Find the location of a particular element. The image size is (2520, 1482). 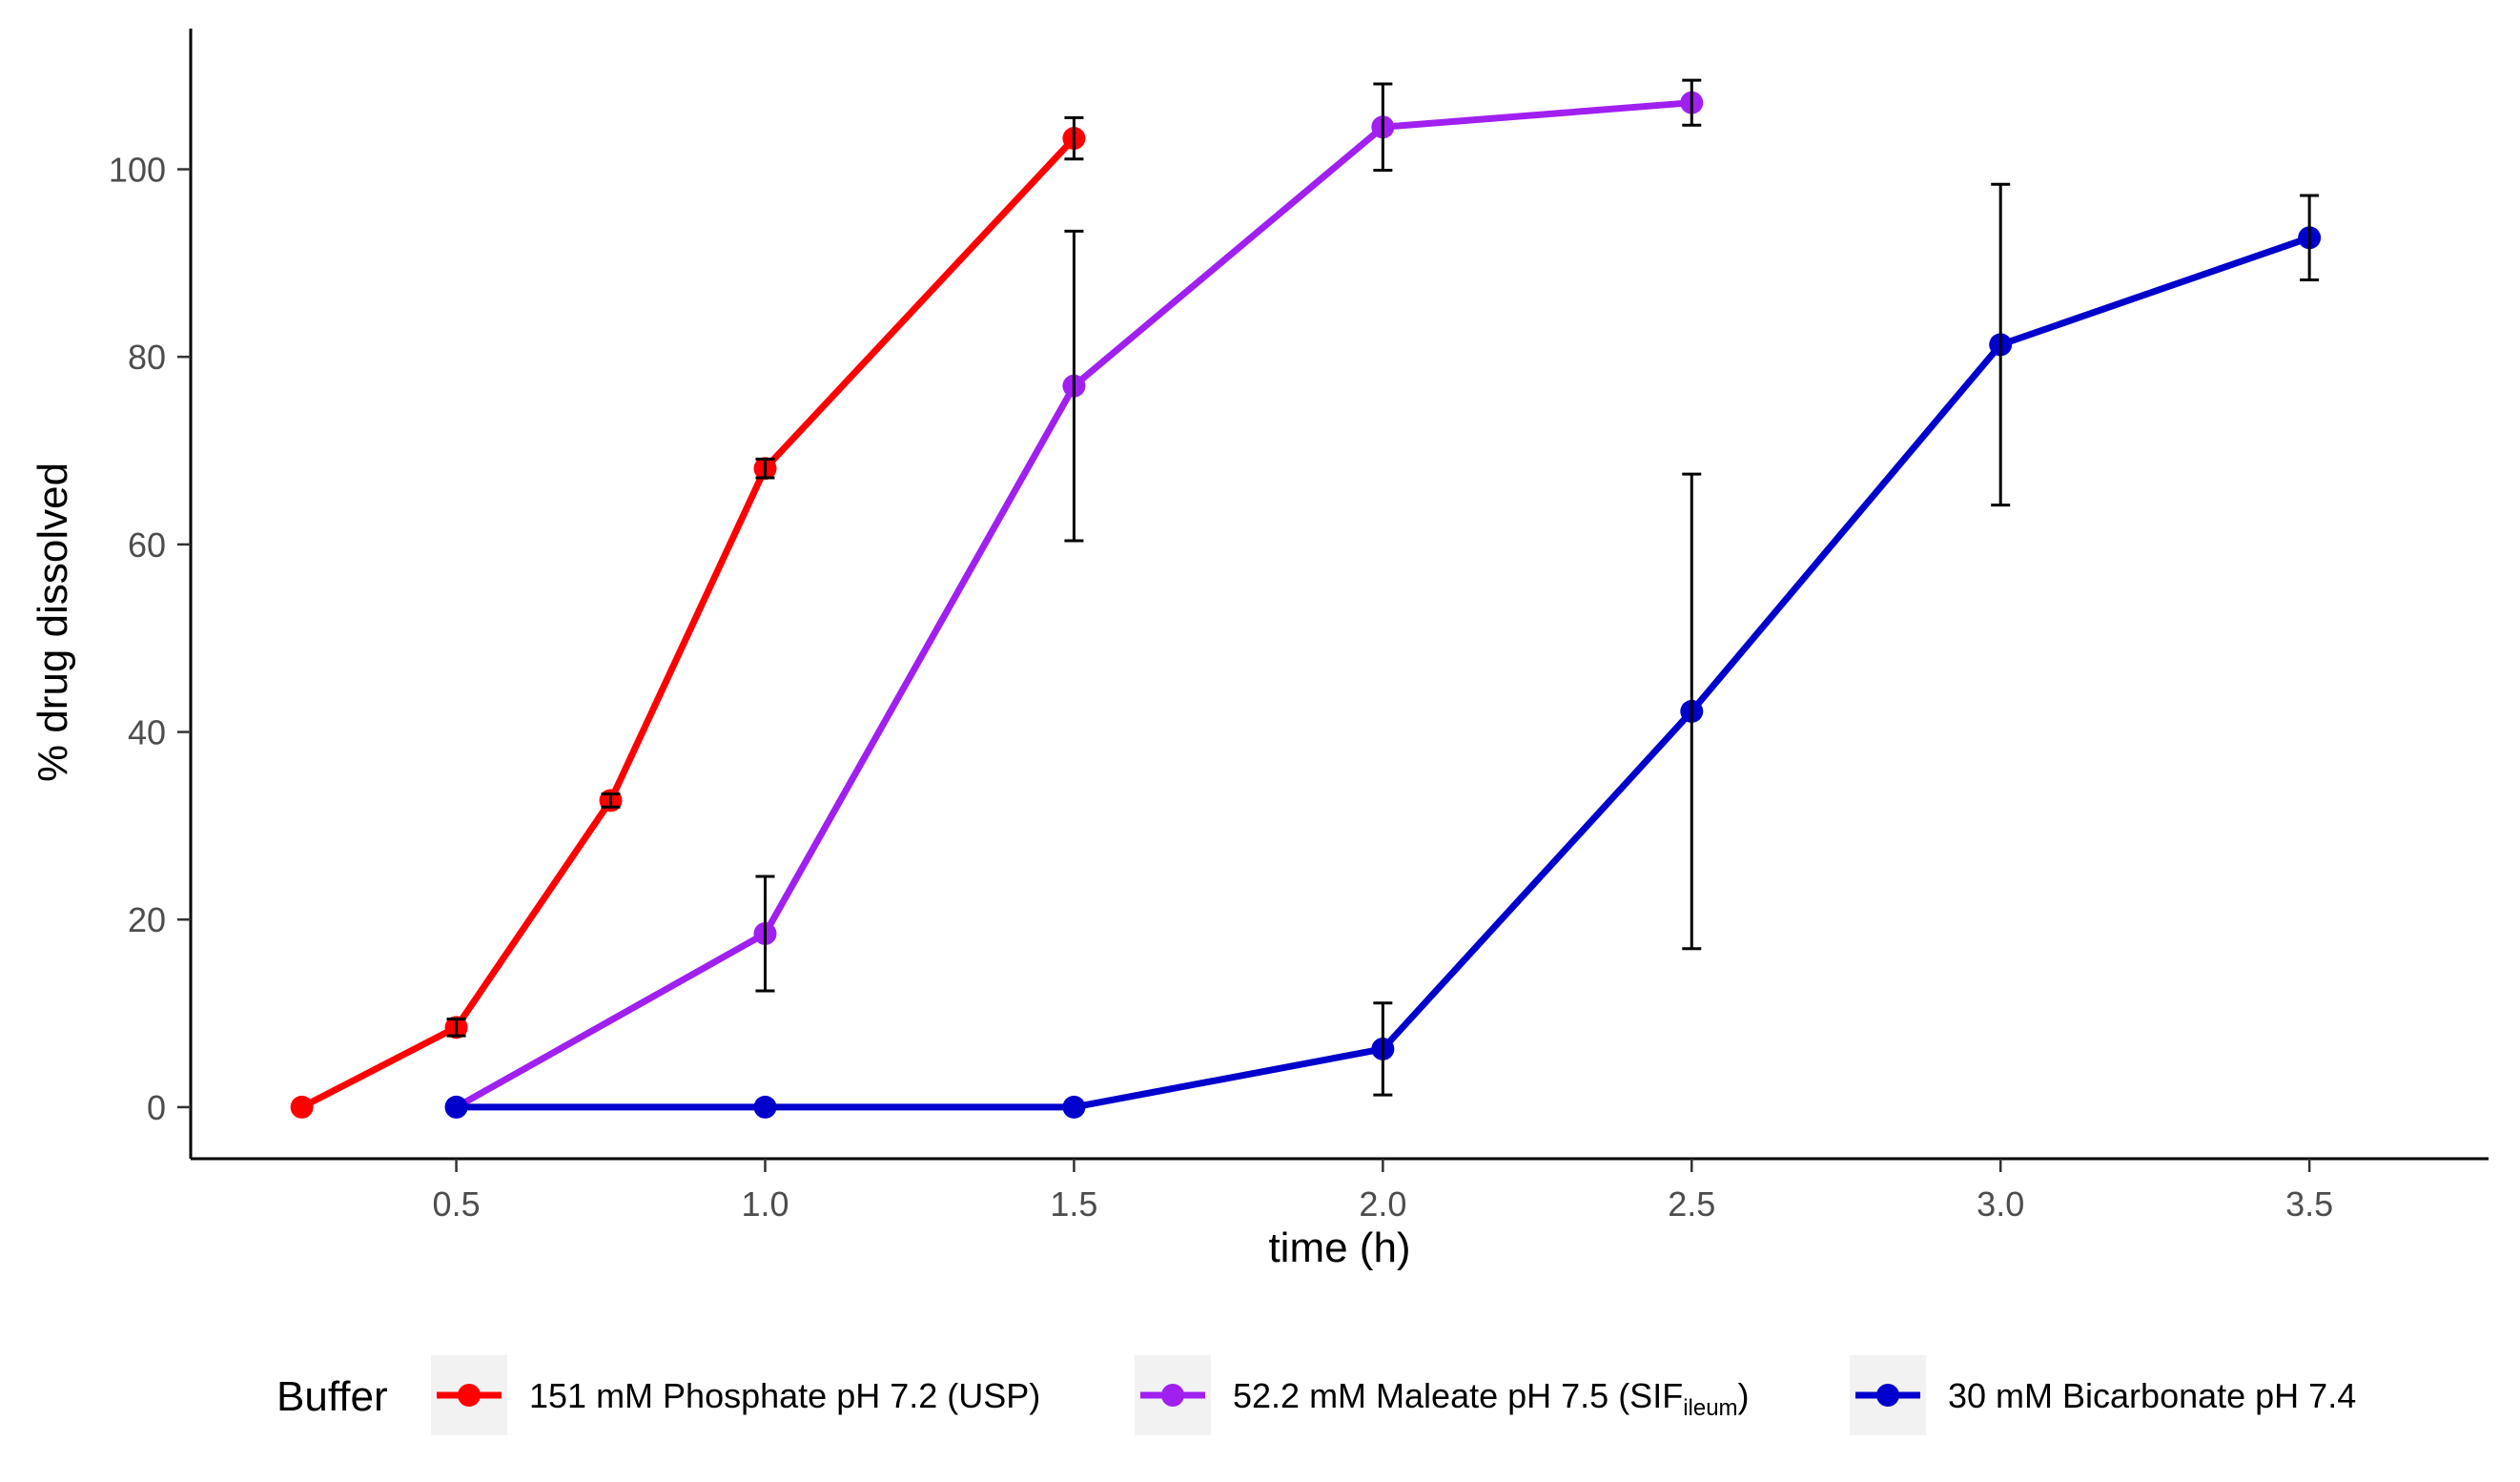

legend-label-2: 52.2 mM Maleate pH 7.5 (SIFileum) is located at coordinates (1491, 1398).